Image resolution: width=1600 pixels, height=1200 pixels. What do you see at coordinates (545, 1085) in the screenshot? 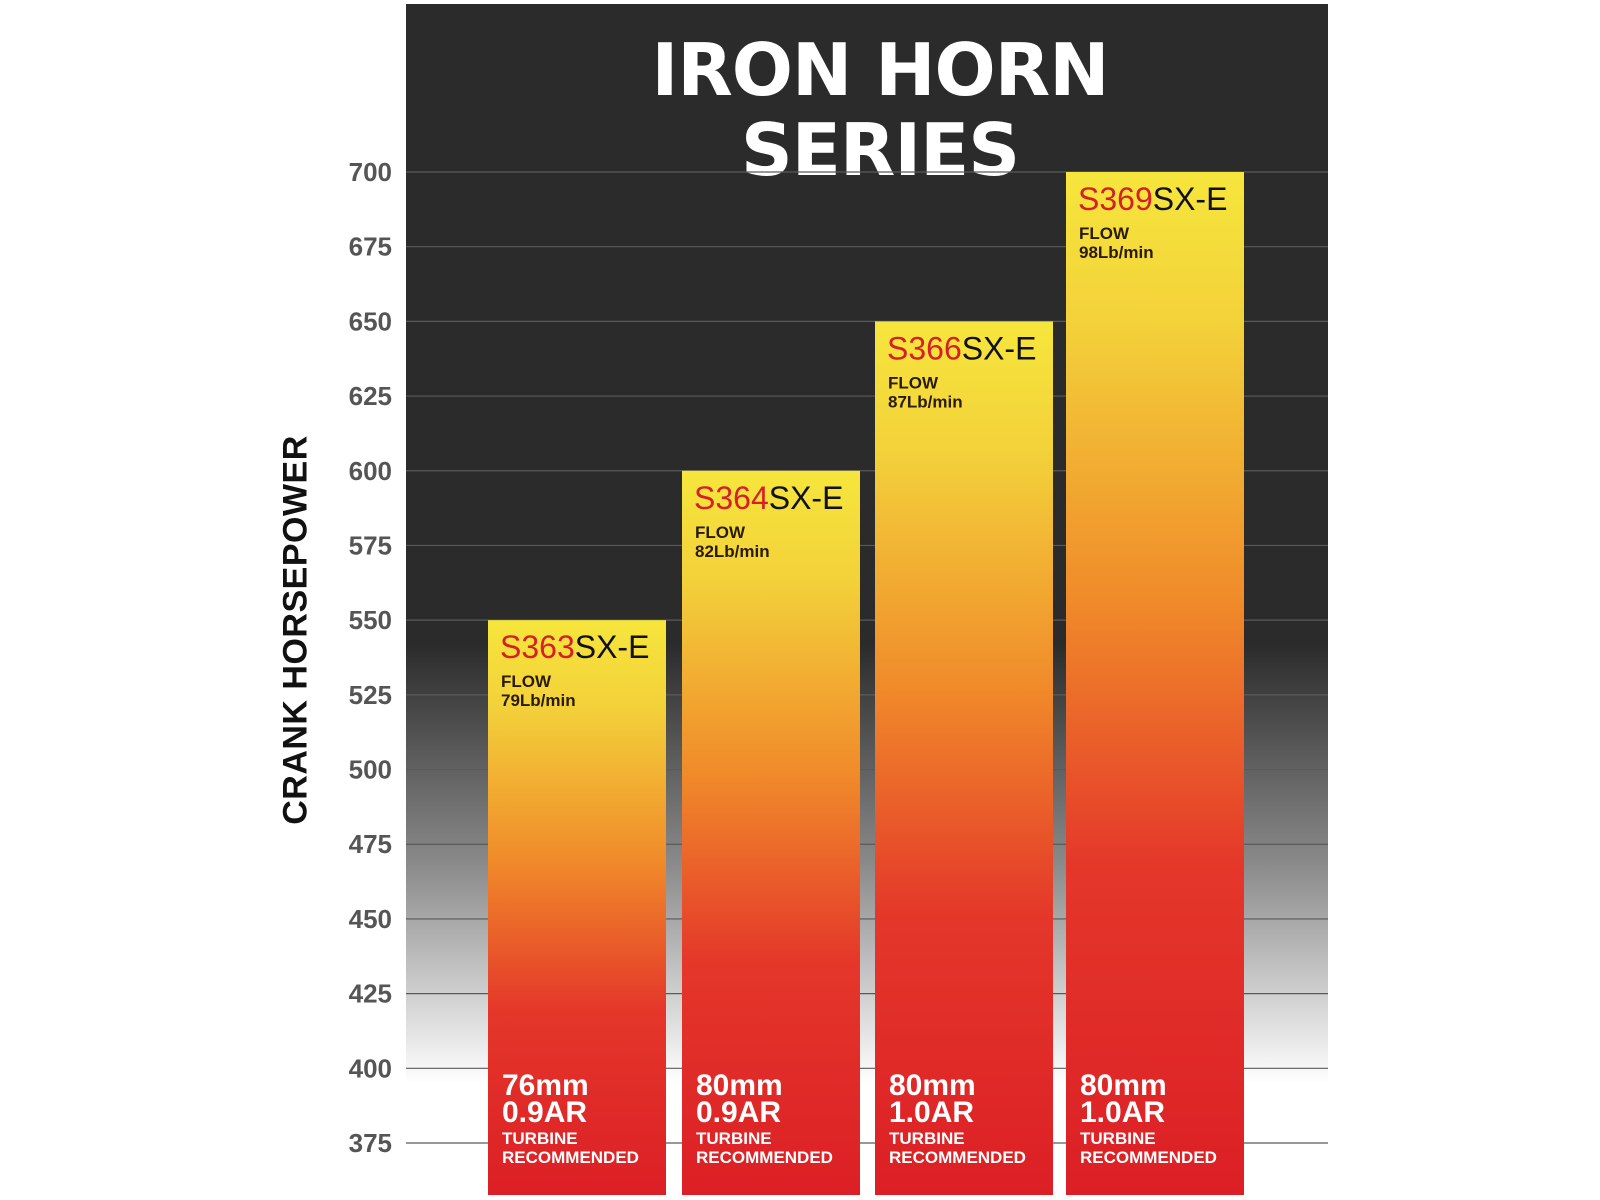
I see `turbine-size: 76mm` at bounding box center [545, 1085].